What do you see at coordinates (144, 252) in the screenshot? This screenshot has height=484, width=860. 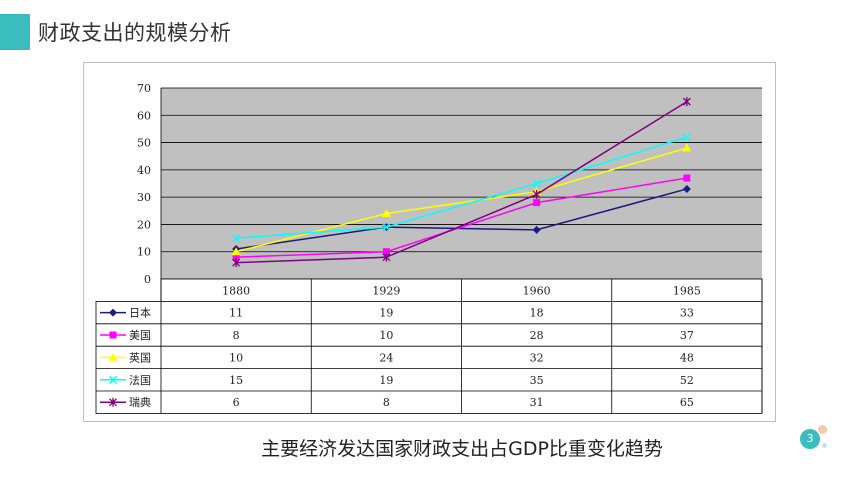 I see `y-tick-label: 10` at bounding box center [144, 252].